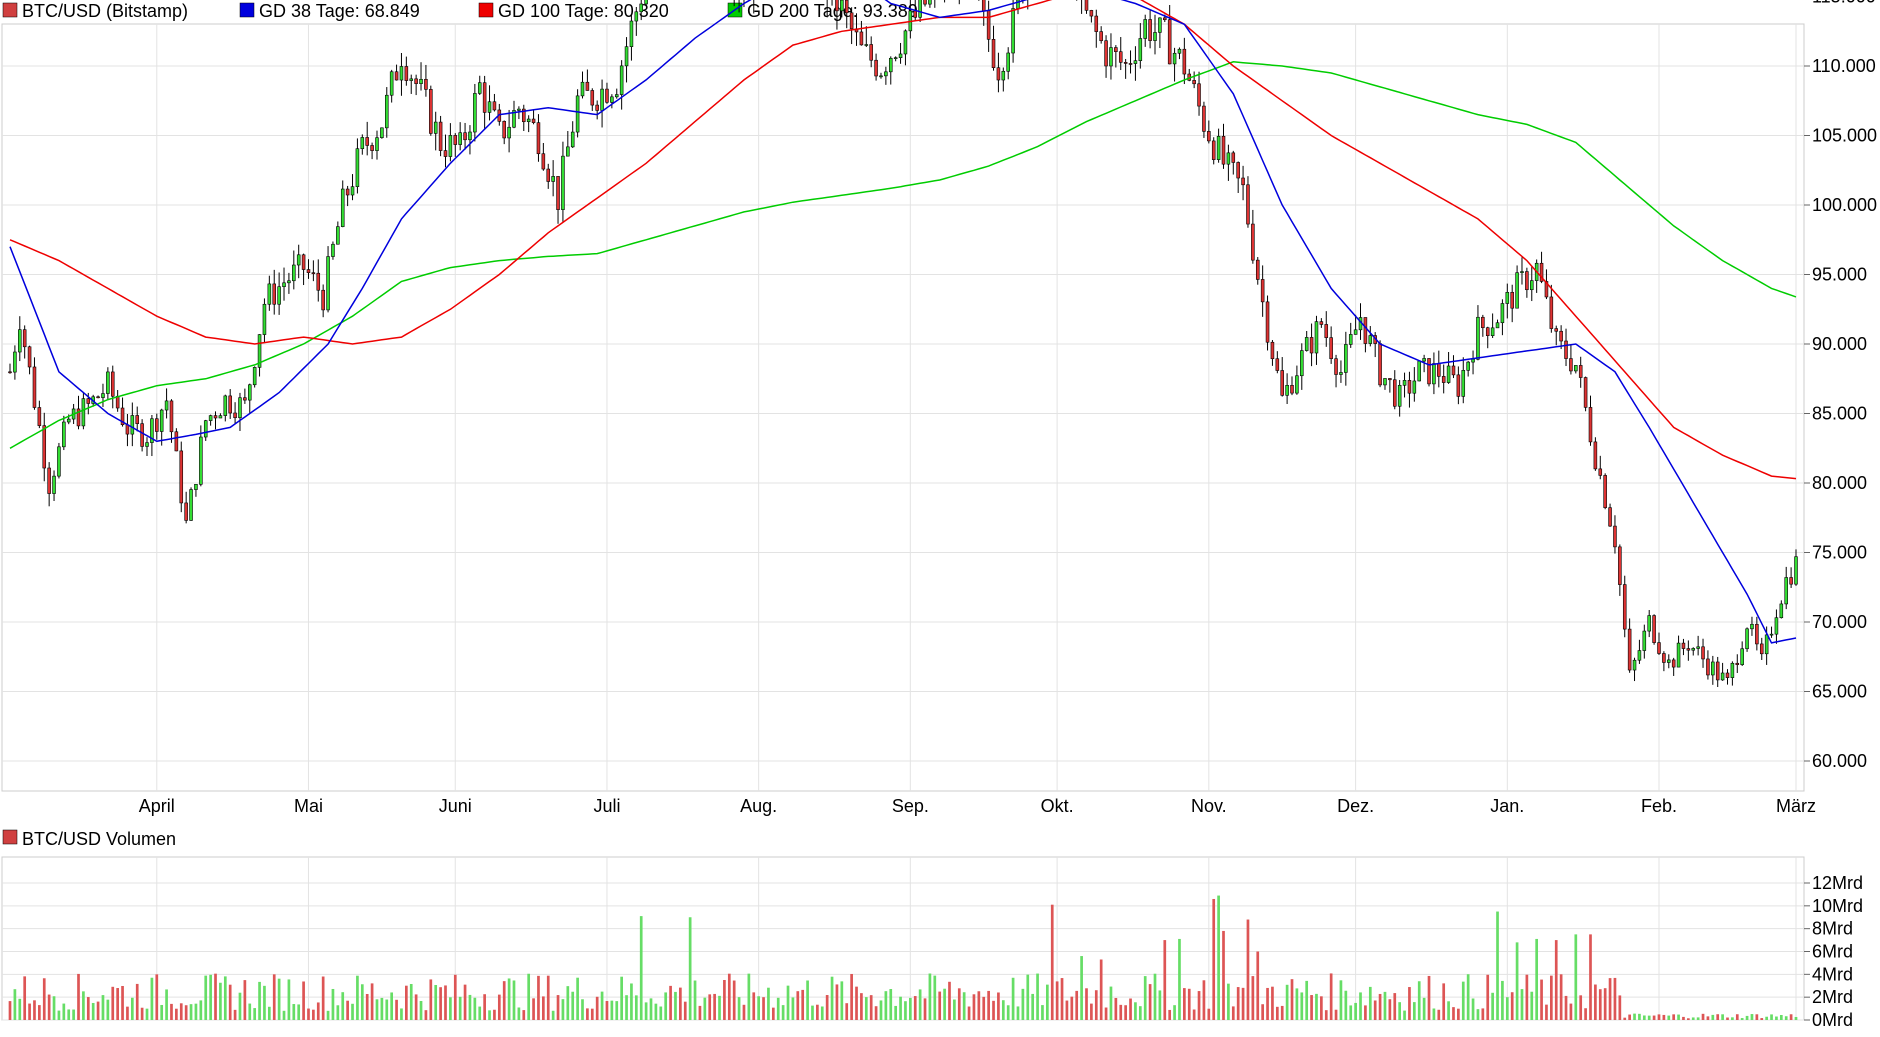 This screenshot has width=1880, height=1037. I want to click on month-label: Juli, so click(606, 806).